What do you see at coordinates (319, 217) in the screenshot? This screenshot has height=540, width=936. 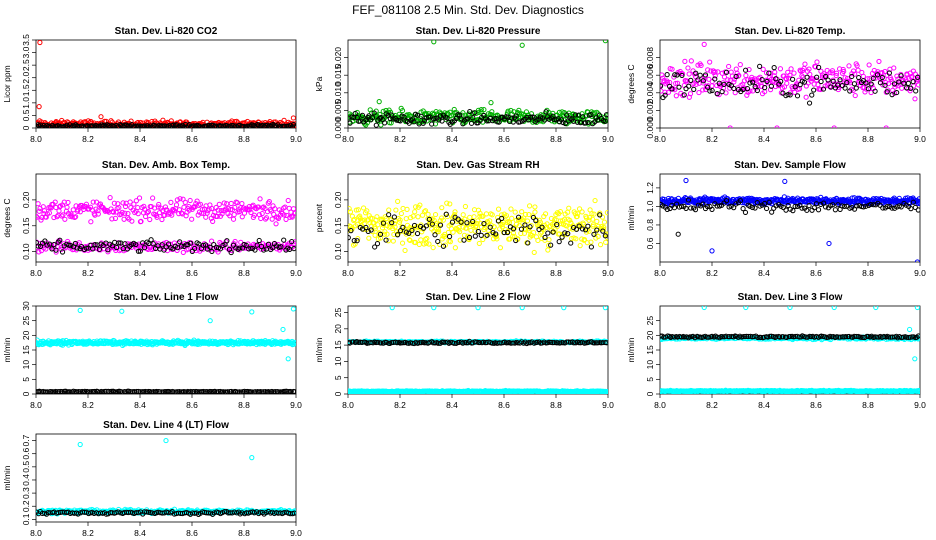 I see `y-axis-label: percent` at bounding box center [319, 217].